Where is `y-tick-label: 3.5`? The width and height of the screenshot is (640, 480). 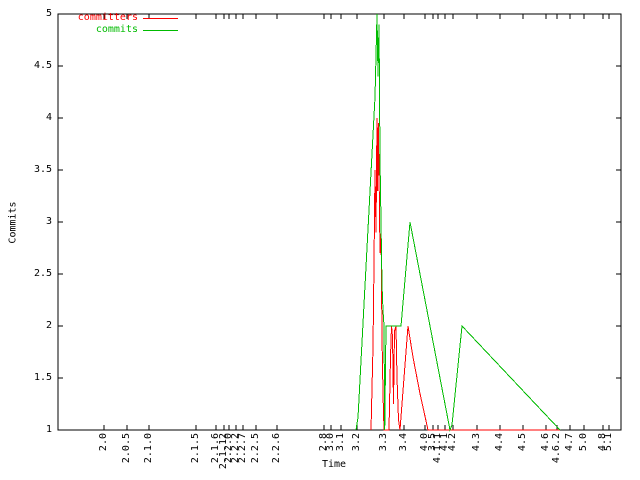 y-tick-label: 3.5 is located at coordinates (42, 169).